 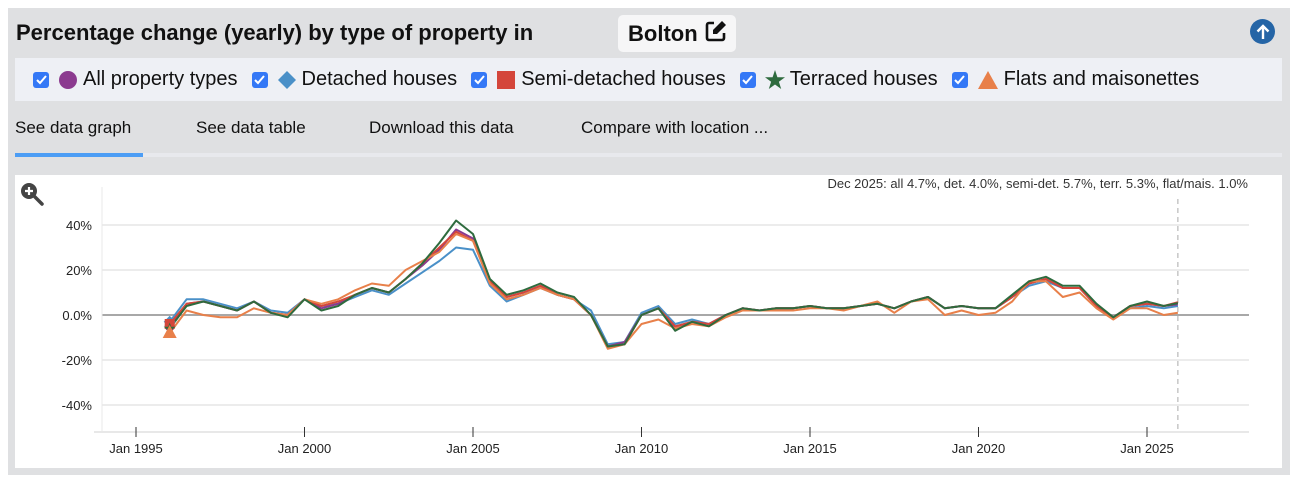 What do you see at coordinates (379, 79) in the screenshot?
I see `legend-label: Detached houses` at bounding box center [379, 79].